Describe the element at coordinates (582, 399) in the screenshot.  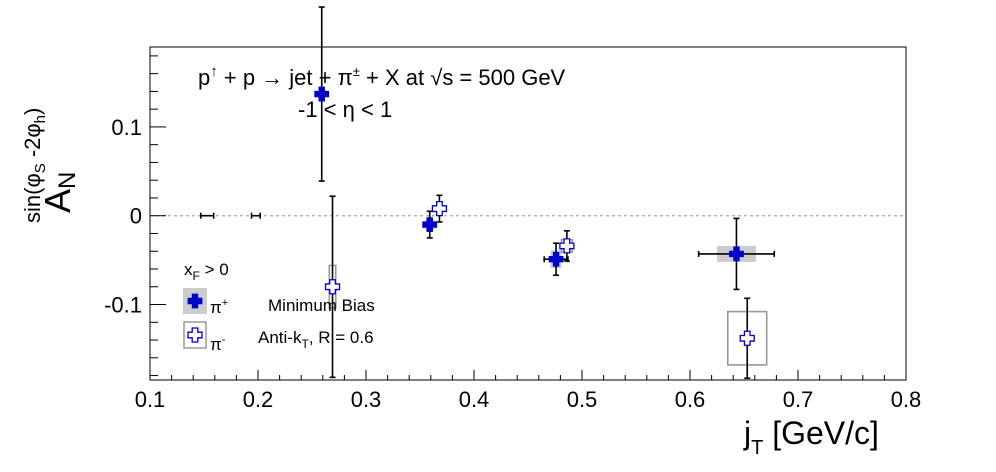
I see `x-tick-label: 0.5` at that location.